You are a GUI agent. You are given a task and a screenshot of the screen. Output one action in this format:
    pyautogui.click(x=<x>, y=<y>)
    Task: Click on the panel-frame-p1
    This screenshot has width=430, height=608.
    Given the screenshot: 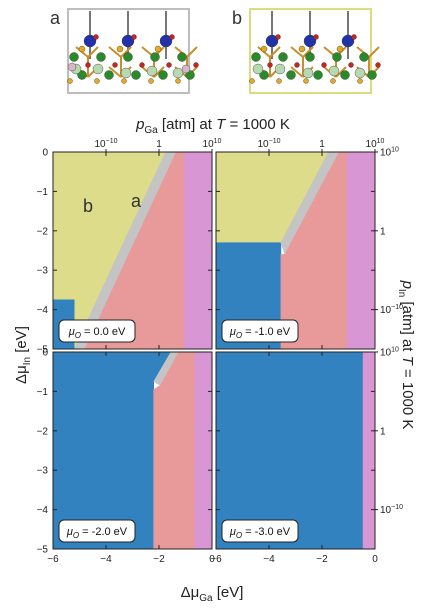 What is the action you would take?
    pyautogui.click(x=132, y=250)
    